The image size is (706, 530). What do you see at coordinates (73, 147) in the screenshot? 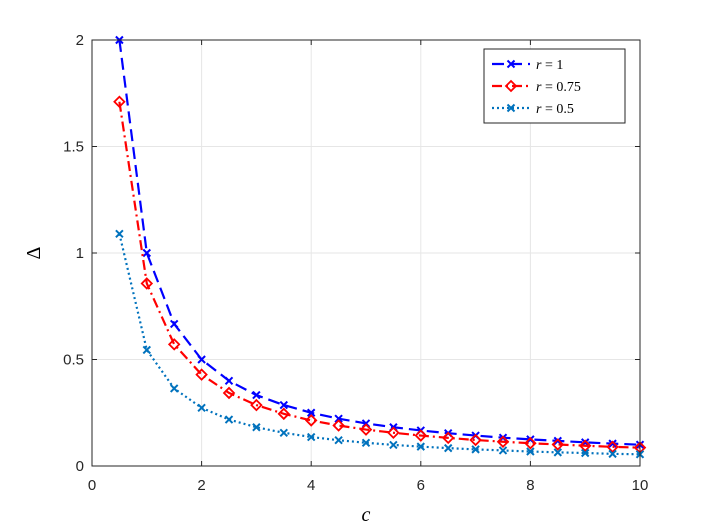
I see `y-tick-label: 1.5` at bounding box center [73, 147].